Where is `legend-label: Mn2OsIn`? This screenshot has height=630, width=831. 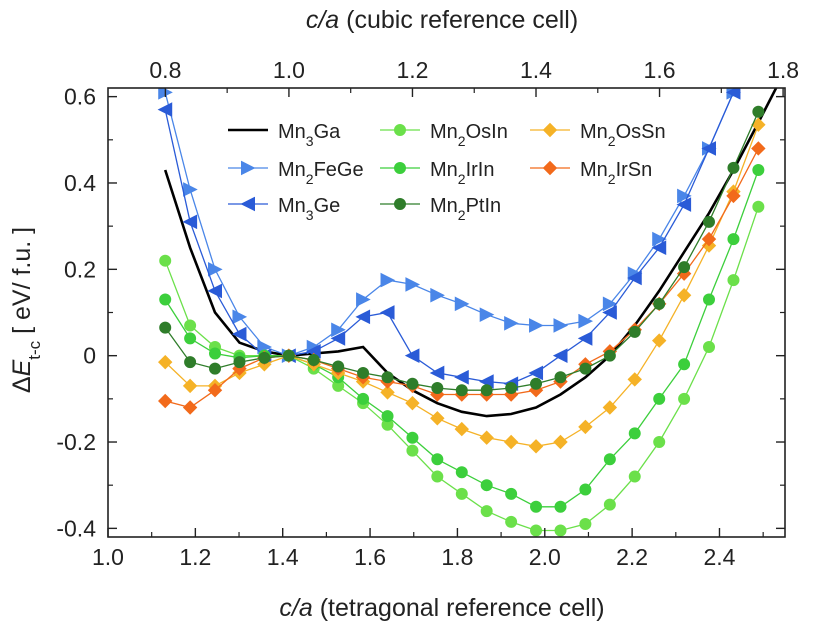 legend-label: Mn2OsIn is located at coordinates (469, 135).